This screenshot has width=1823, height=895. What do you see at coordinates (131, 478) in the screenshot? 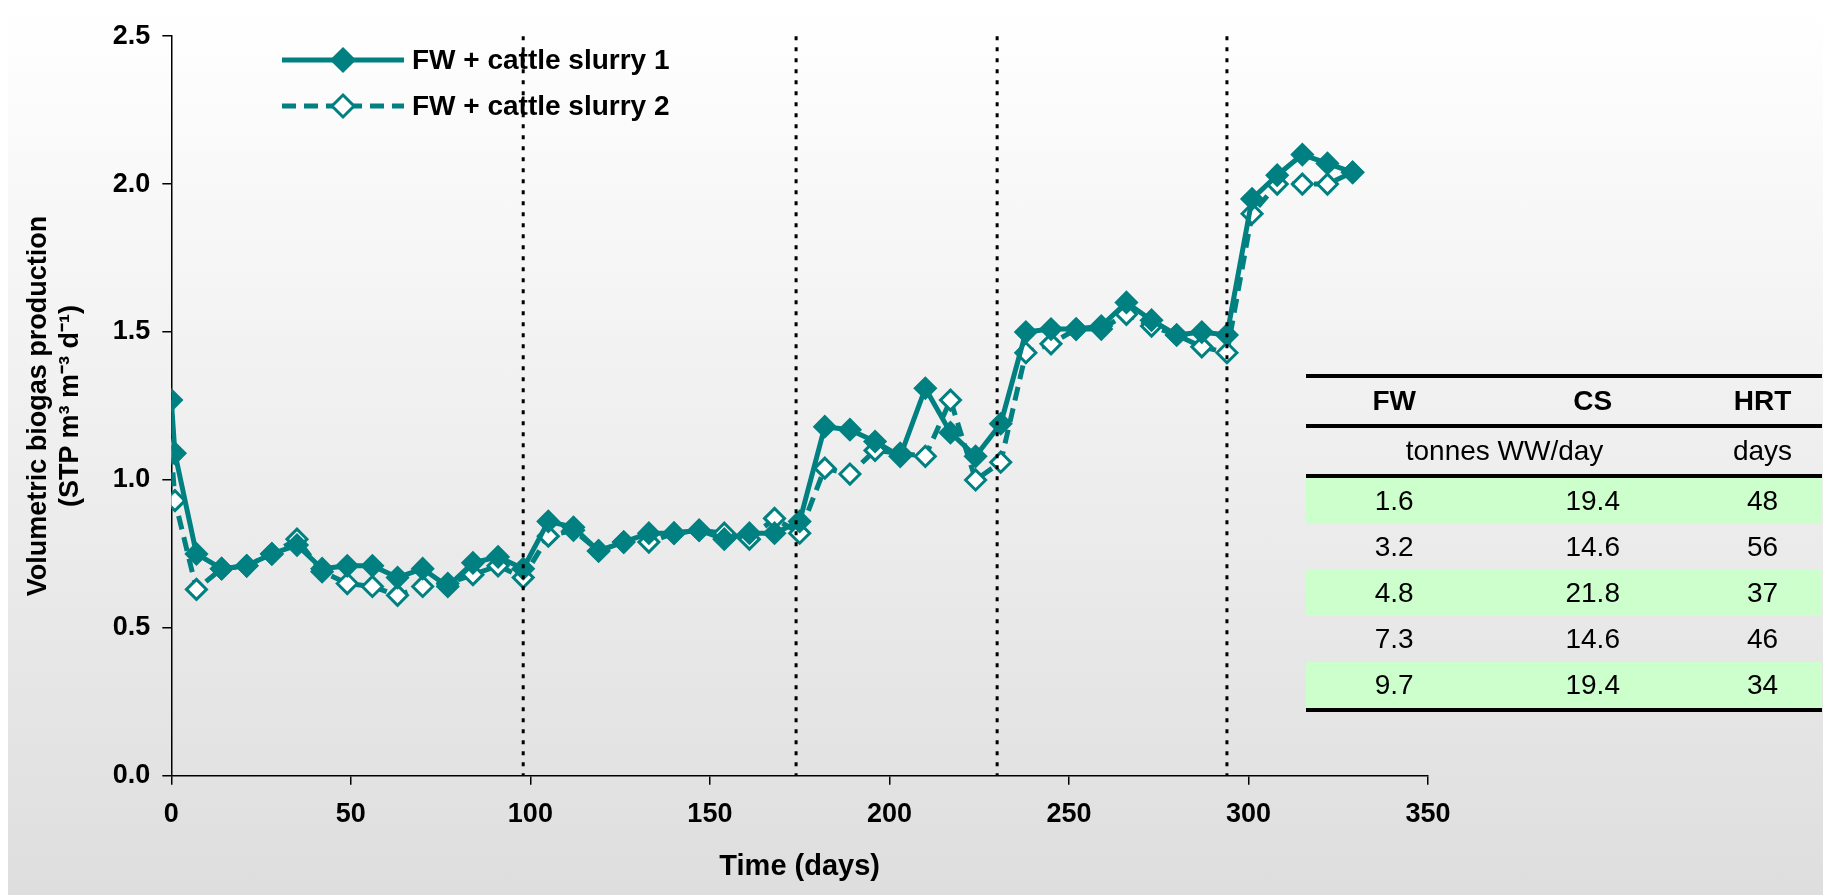
I see `y-tick-label: 1.0` at bounding box center [131, 478].